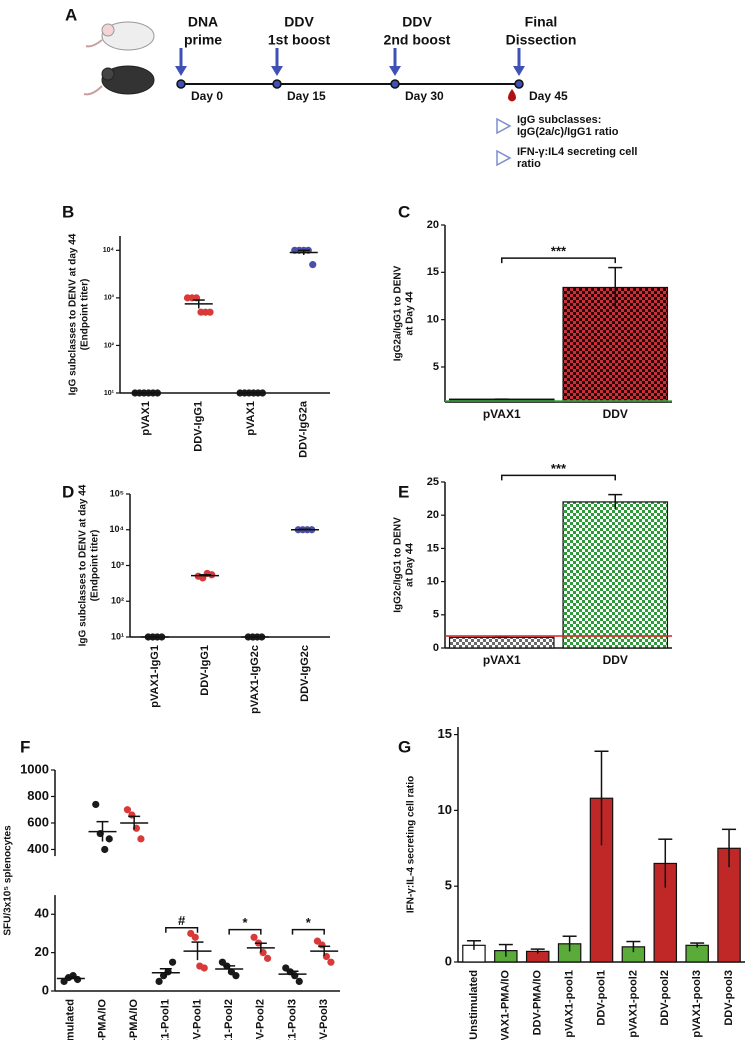 Image resolution: width=747 pixels, height=1045 pixels. What do you see at coordinates (255, 679) in the screenshot?
I see `x-tick-label: pVAX1-IgG2c` at bounding box center [255, 679].